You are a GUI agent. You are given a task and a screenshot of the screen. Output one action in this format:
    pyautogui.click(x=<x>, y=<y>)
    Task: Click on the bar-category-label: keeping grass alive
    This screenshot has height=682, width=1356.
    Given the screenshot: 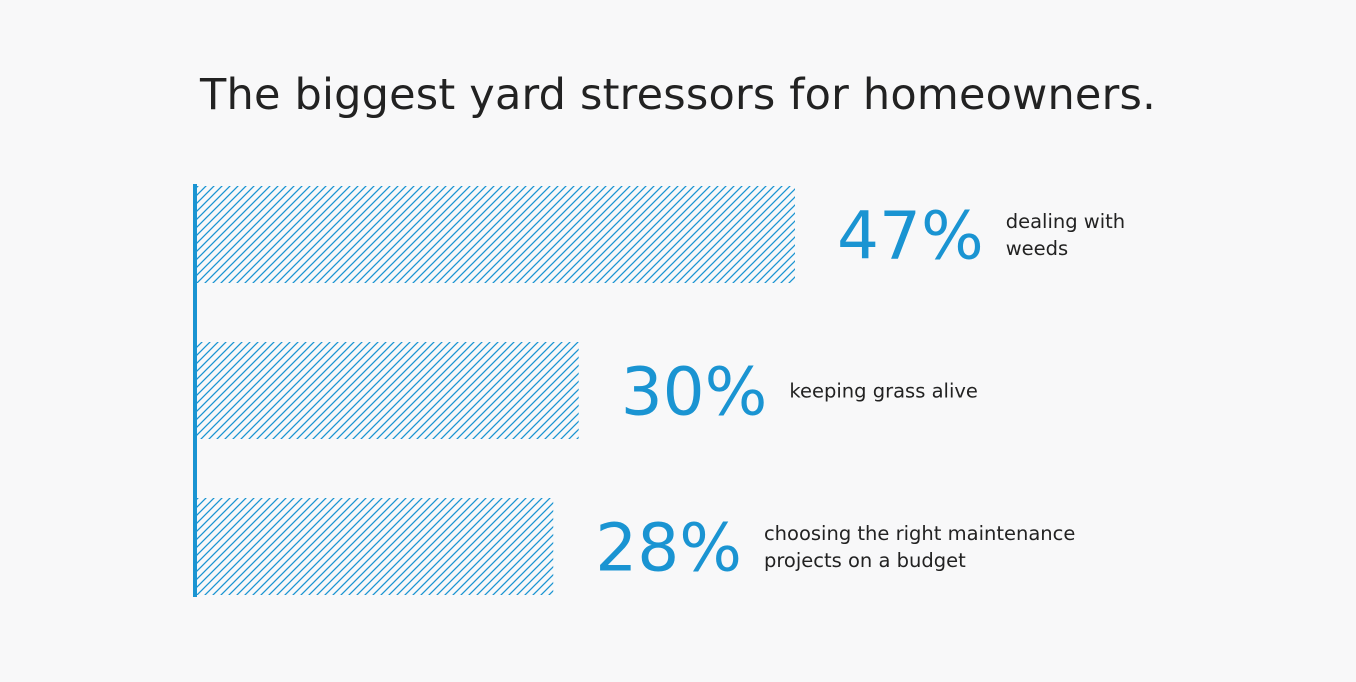 What is the action you would take?
    pyautogui.click(x=883, y=390)
    